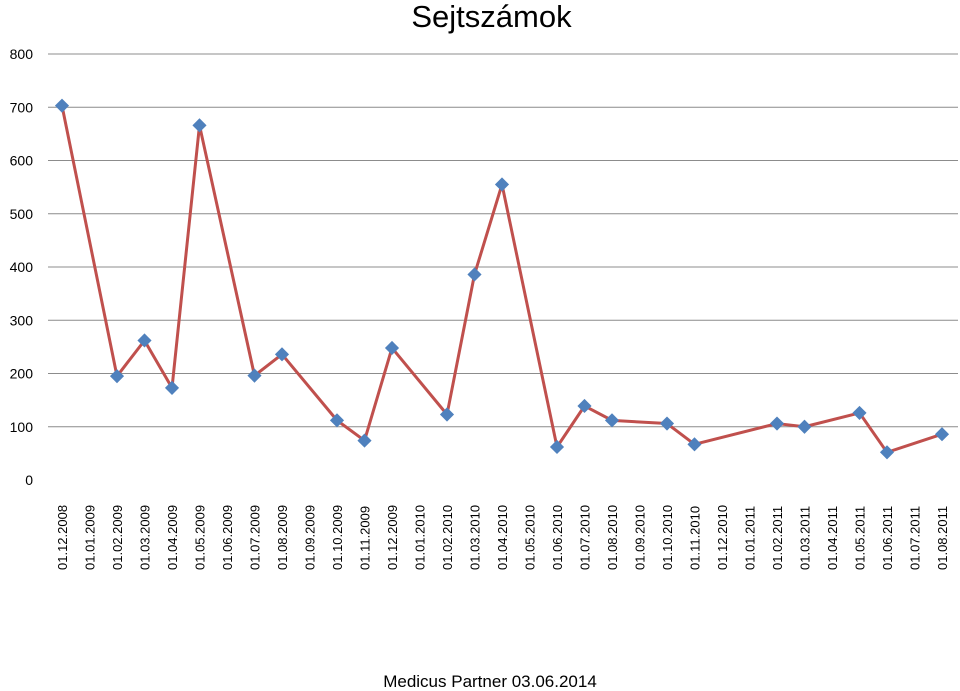 This screenshot has width=960, height=691. Describe the element at coordinates (942, 538) in the screenshot. I see `x-tick-label: 01.08.2011` at that location.